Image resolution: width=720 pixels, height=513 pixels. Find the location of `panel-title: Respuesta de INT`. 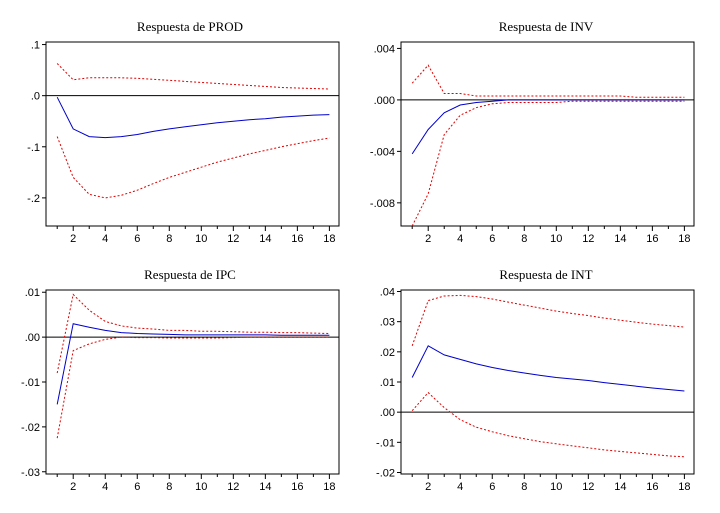

panel-title: Respuesta de INT is located at coordinates (545, 274).